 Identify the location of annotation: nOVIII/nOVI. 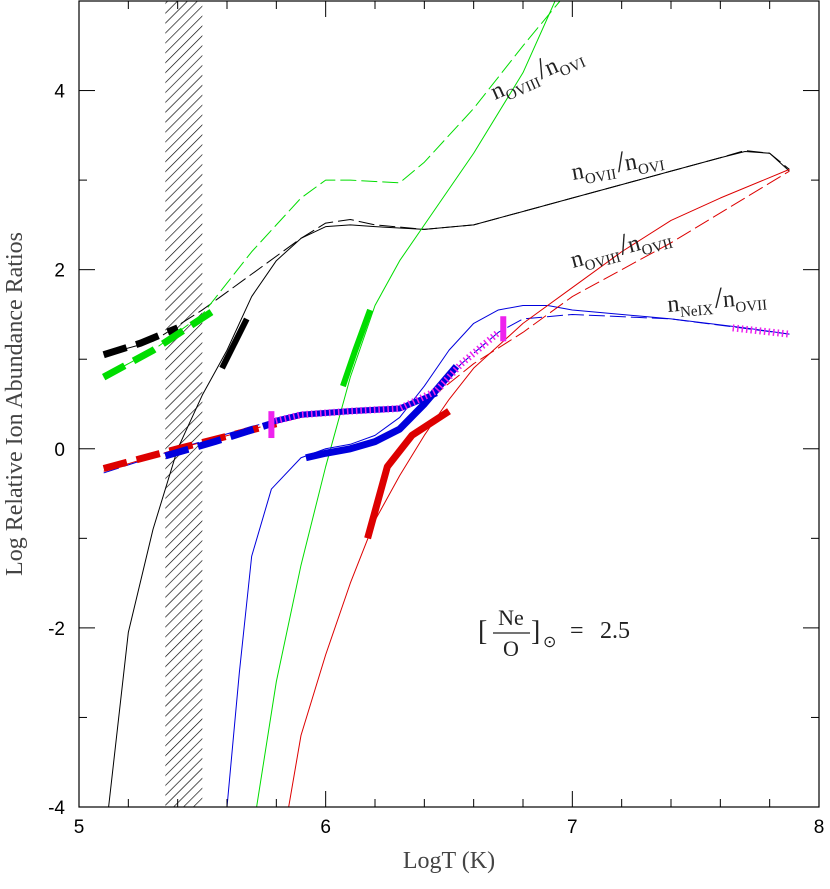
(536, 73).